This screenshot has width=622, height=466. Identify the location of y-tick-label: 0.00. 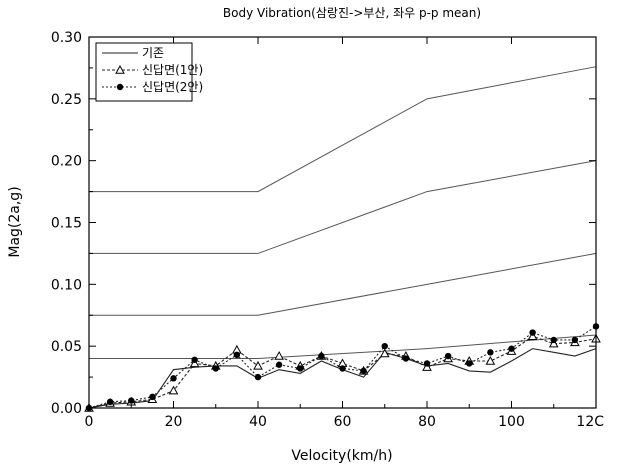
(66, 409).